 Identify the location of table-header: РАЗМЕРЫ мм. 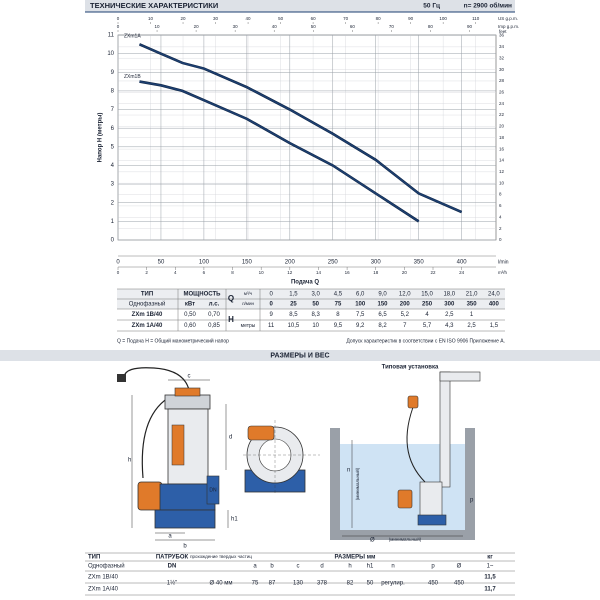
(356, 558).